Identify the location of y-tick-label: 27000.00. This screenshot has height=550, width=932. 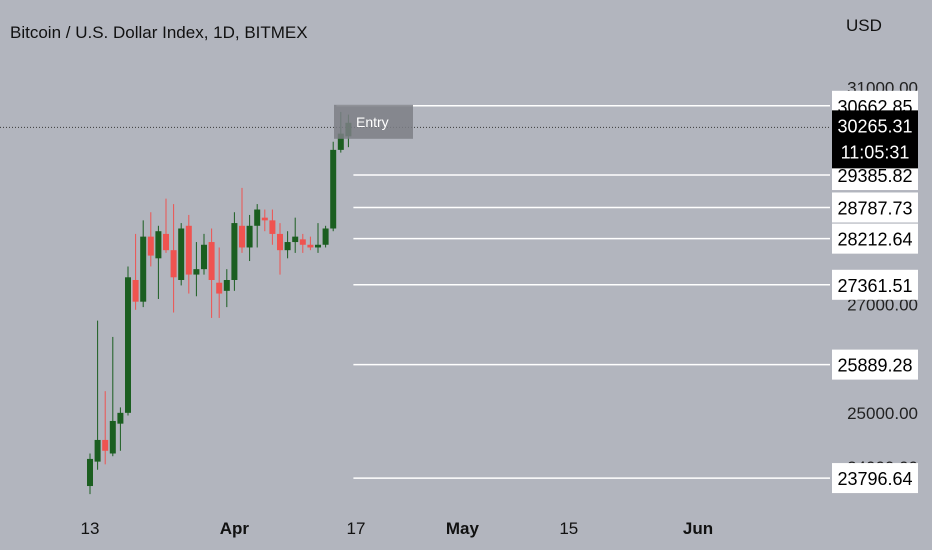
(882, 304).